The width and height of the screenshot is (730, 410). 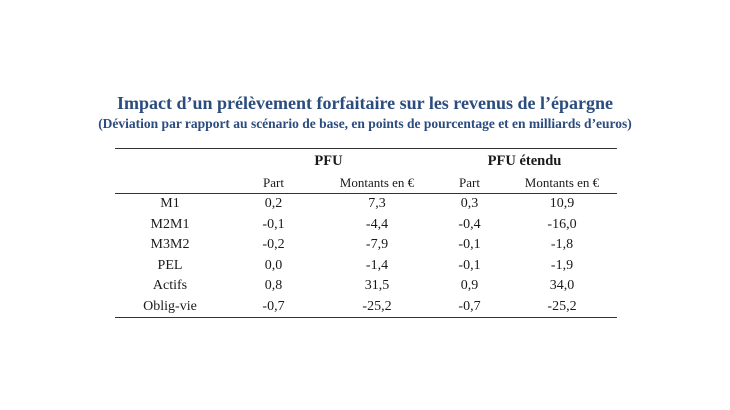 I want to click on table-row: PEL 0,0 -1,4 -0,1 -1,9, so click(x=366, y=266).